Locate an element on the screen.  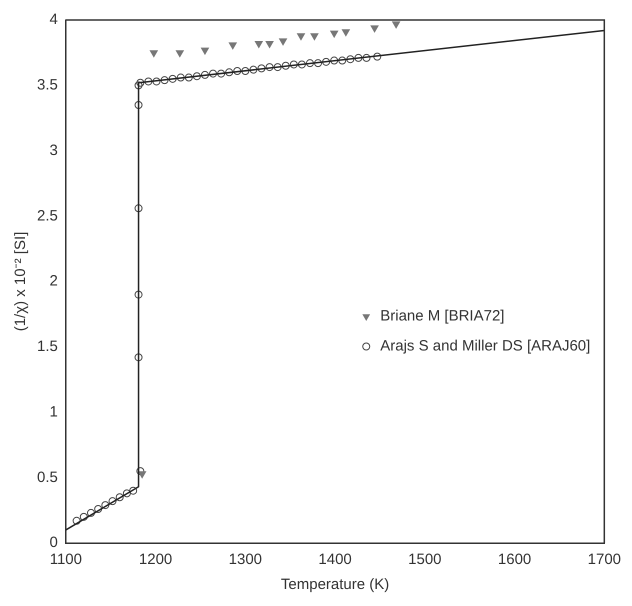
y-tick-label: 3 is located at coordinates (54, 150).